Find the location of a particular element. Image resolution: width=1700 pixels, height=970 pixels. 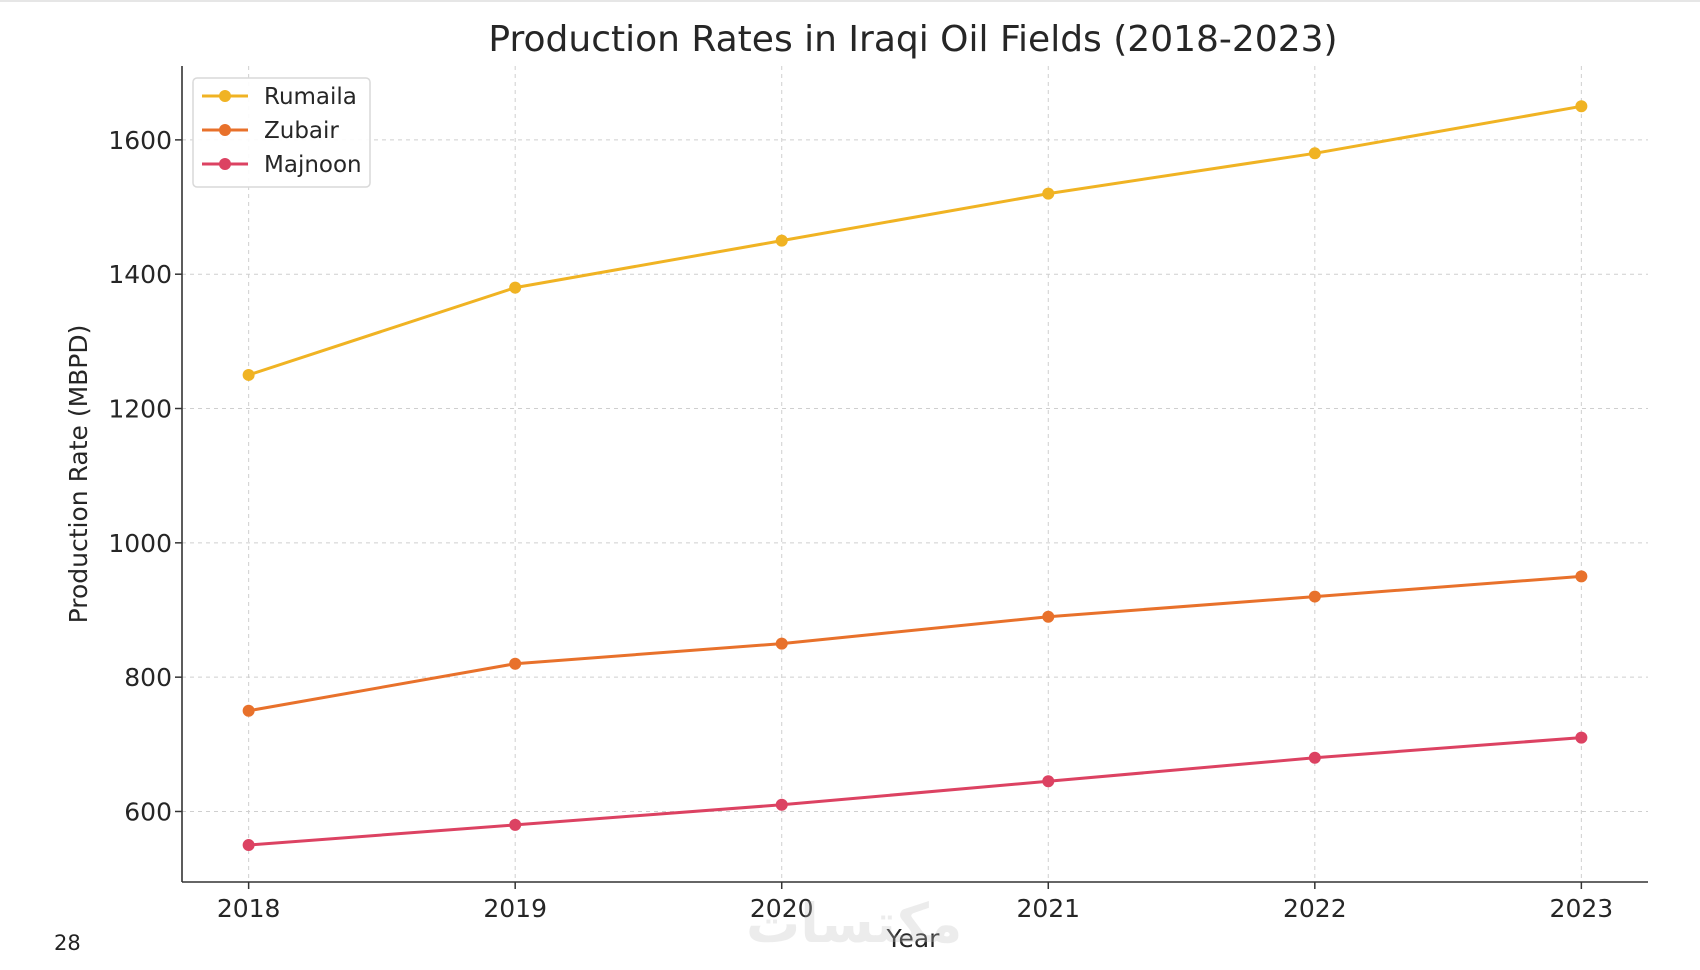

legend-label-rumaila: Rumaila is located at coordinates (310, 97).